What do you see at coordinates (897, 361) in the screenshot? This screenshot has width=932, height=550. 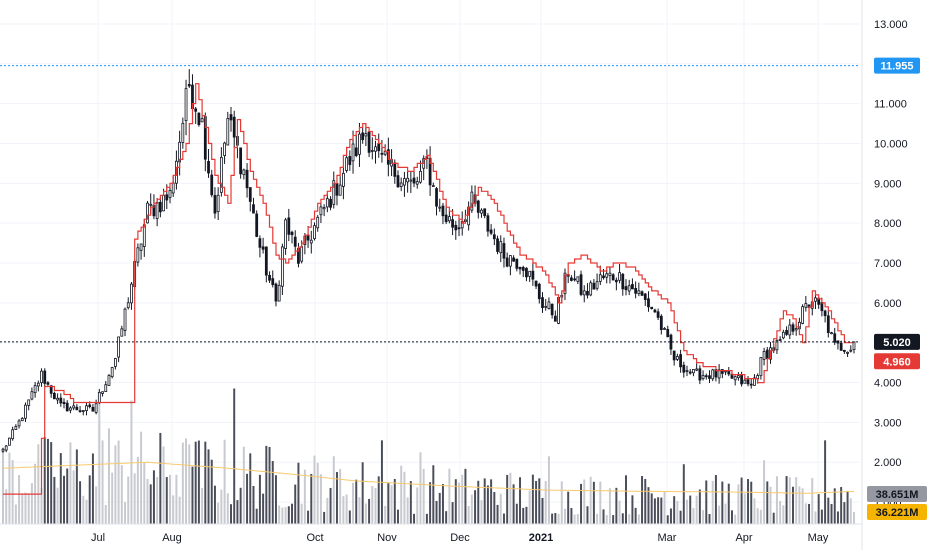 I see `stop-price-badge: 4.960` at bounding box center [897, 361].